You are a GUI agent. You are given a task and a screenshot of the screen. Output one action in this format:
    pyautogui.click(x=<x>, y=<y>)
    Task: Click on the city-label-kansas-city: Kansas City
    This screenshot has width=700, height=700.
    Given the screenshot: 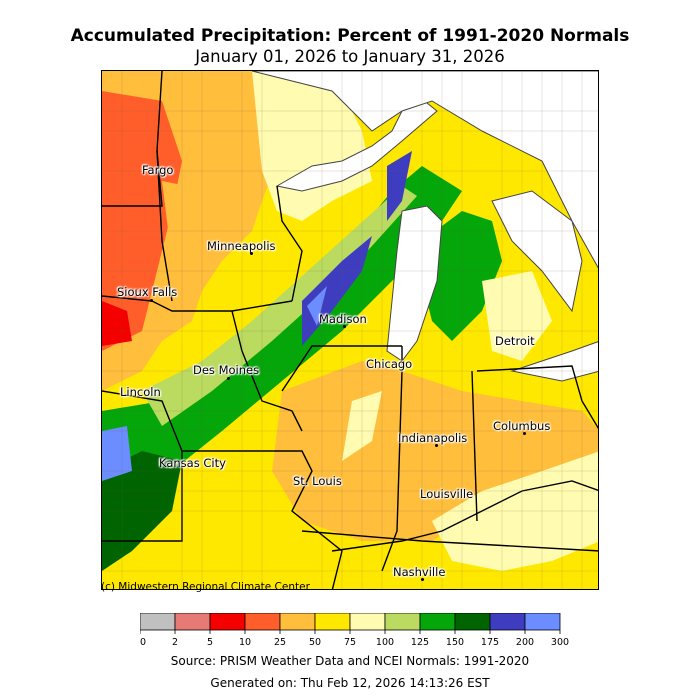 What is the action you would take?
    pyautogui.click(x=192, y=463)
    